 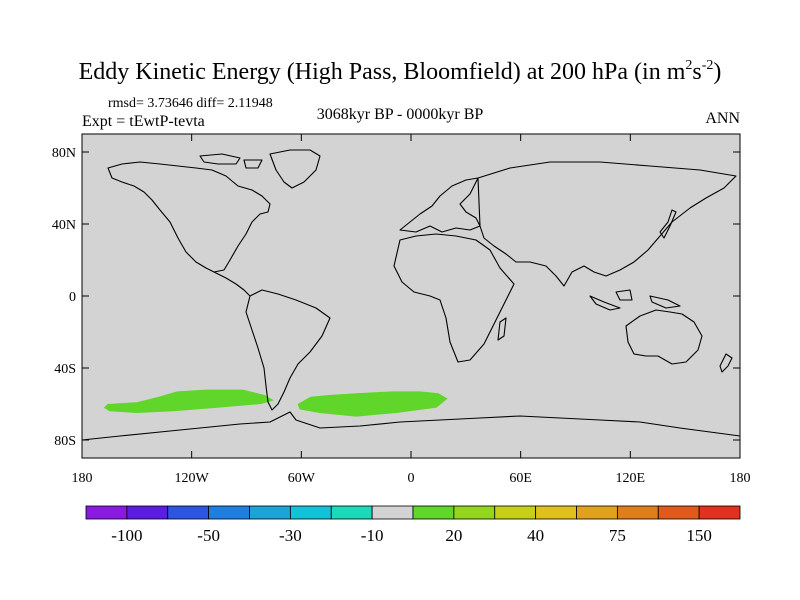 I want to click on rmsd-diff-label: rmsd= 3.73646 diff= 2.11948, so click(x=190, y=103).